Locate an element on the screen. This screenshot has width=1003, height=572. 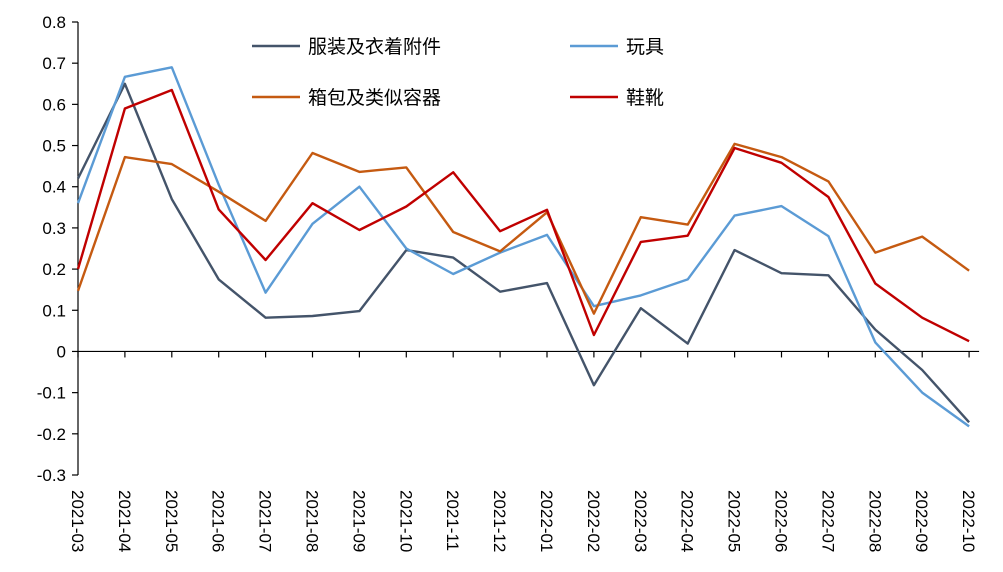
y-tick-label: 0.8 is located at coordinates (54, 22).